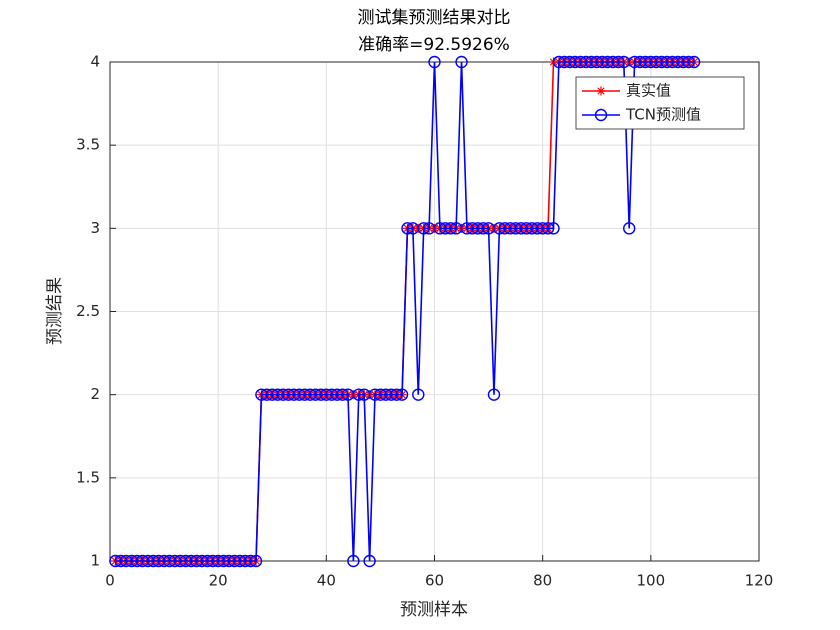 Image resolution: width=840 pixels, height=630 pixels. I want to click on x-tick-label: 100, so click(651, 581).